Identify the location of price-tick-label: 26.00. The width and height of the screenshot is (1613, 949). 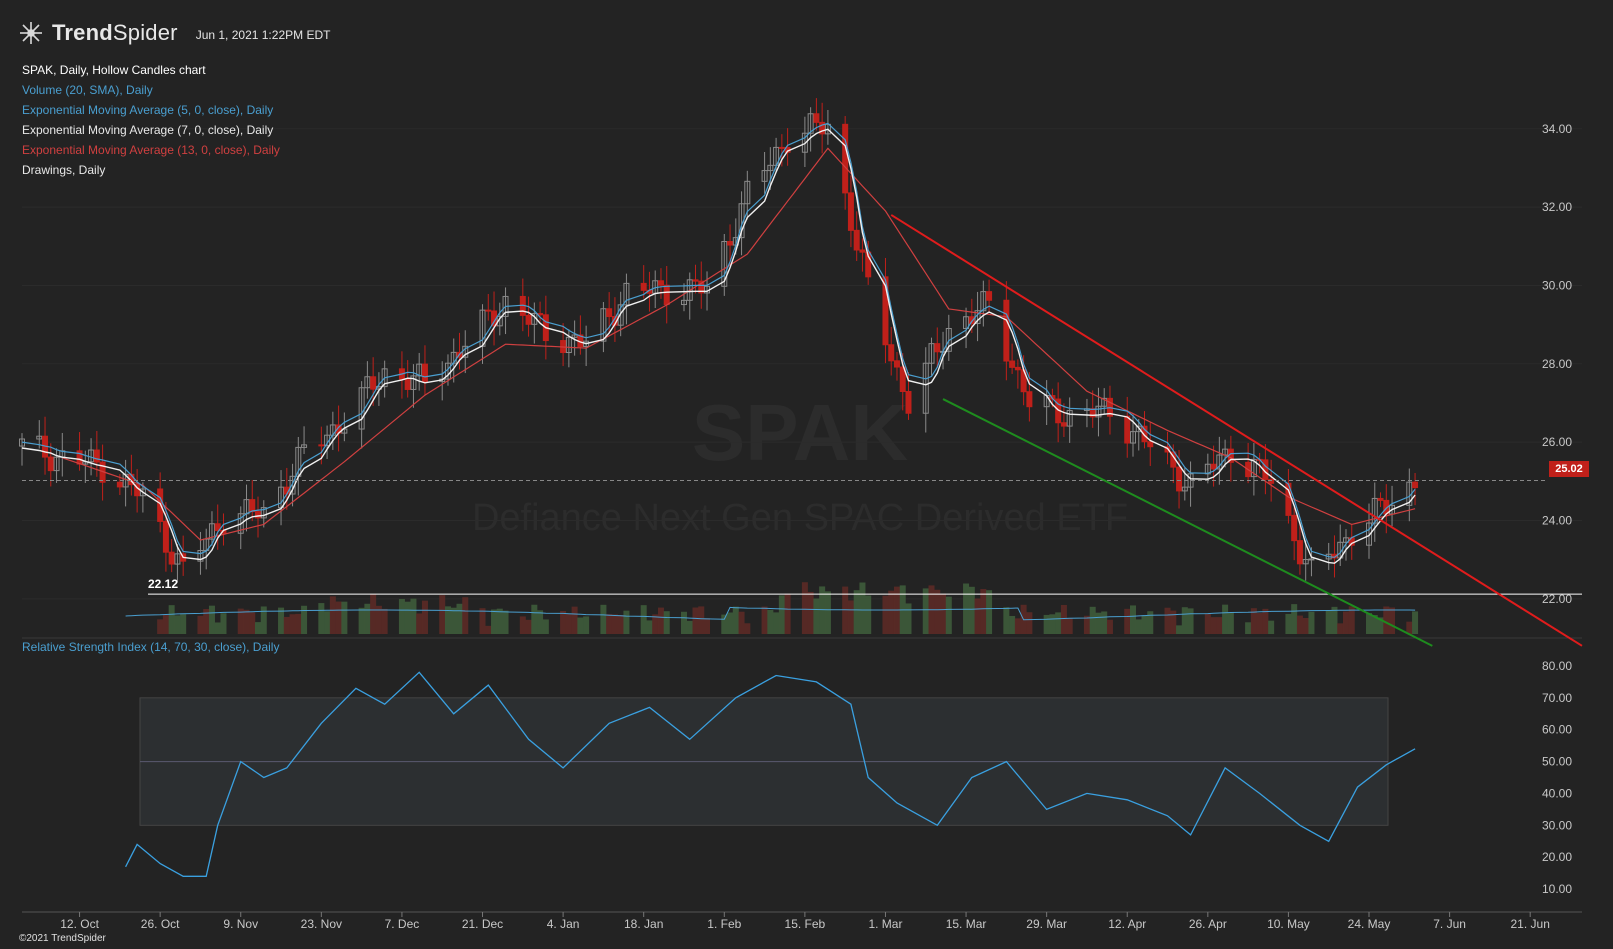
(1557, 442).